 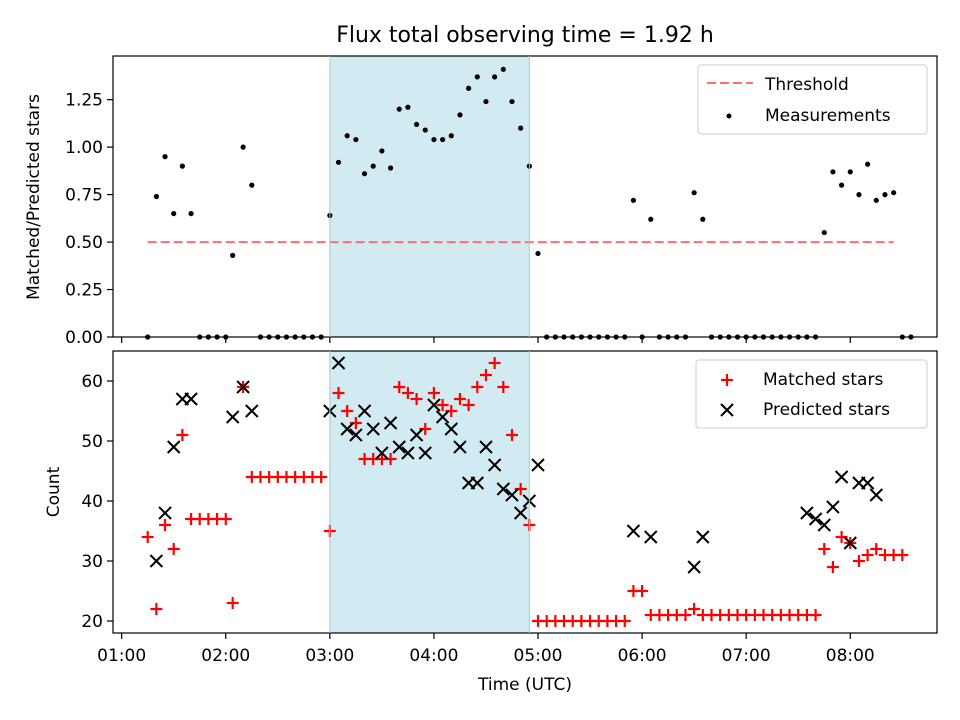 What do you see at coordinates (92, 382) in the screenshot?
I see `bottom-ytick-label: 60` at bounding box center [92, 382].